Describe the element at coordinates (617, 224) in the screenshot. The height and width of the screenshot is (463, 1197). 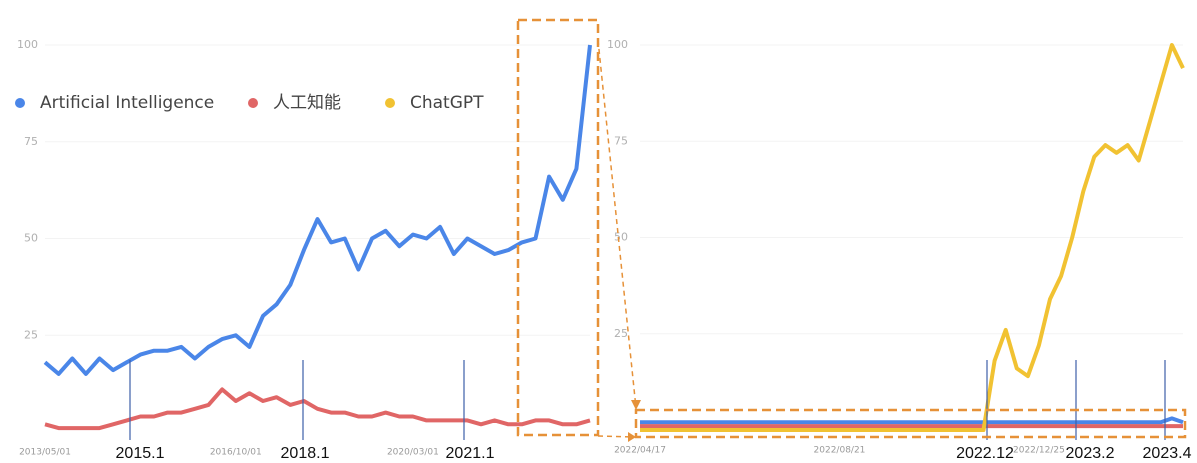
I see `zoom-arrow` at that location.